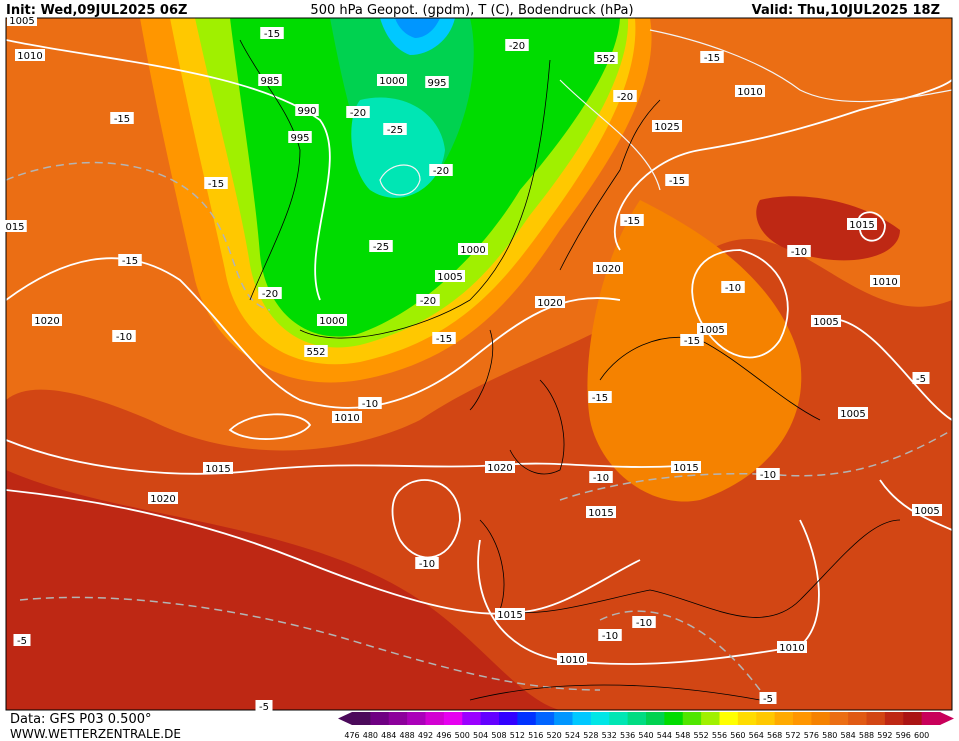 The image size is (959, 741). What do you see at coordinates (14, 227) in the screenshot?
I see `contour-label: 015` at bounding box center [14, 227].